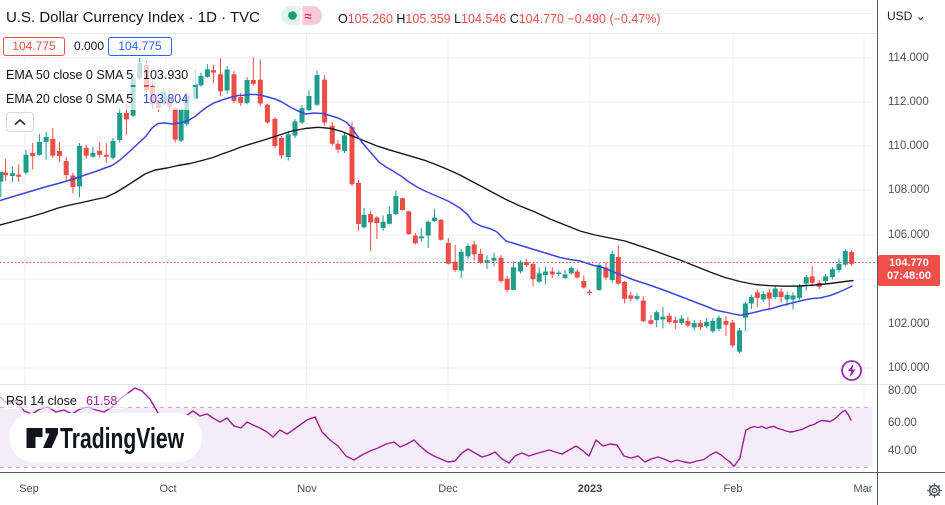 The image size is (945, 505). What do you see at coordinates (122, 439) in the screenshot?
I see `svg-text: TradingView` at bounding box center [122, 439].